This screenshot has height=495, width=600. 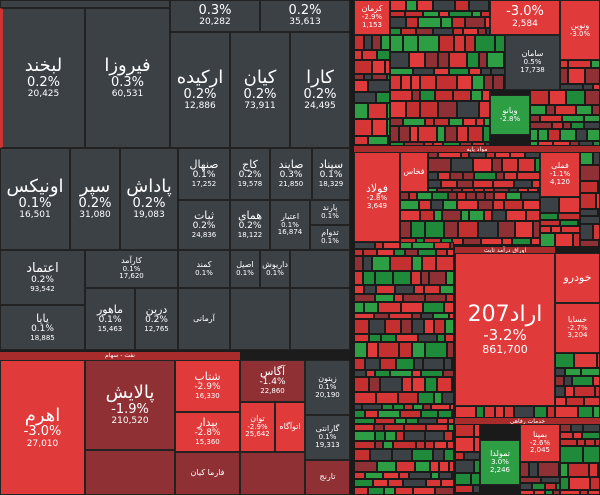 What do you see at coordinates (257, 427) in the screenshot?
I see `stock-tile: توان -2.9% 25,642` at bounding box center [257, 427].